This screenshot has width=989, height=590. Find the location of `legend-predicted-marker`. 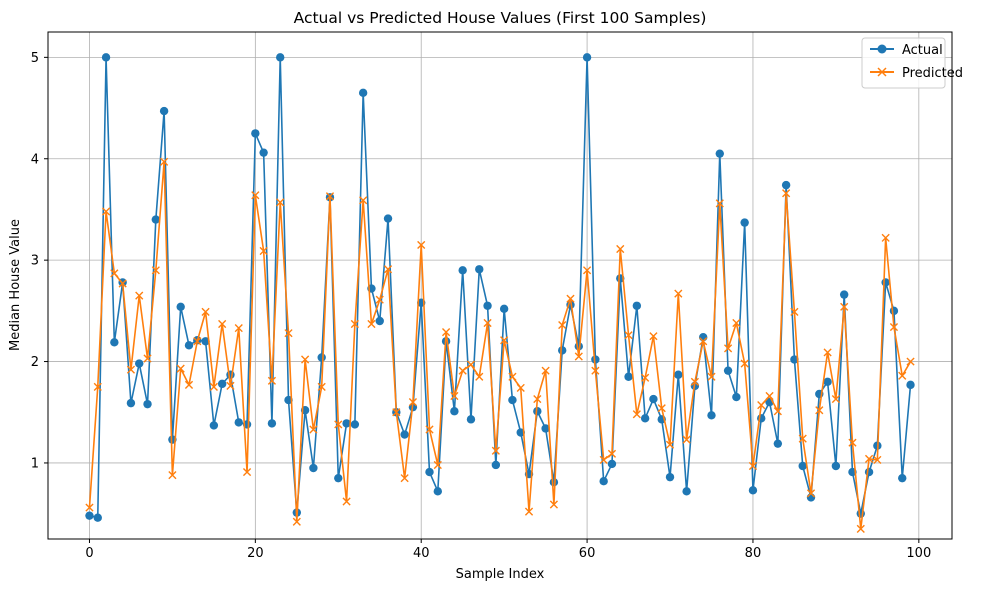

legend-predicted-marker is located at coordinates (882, 72).